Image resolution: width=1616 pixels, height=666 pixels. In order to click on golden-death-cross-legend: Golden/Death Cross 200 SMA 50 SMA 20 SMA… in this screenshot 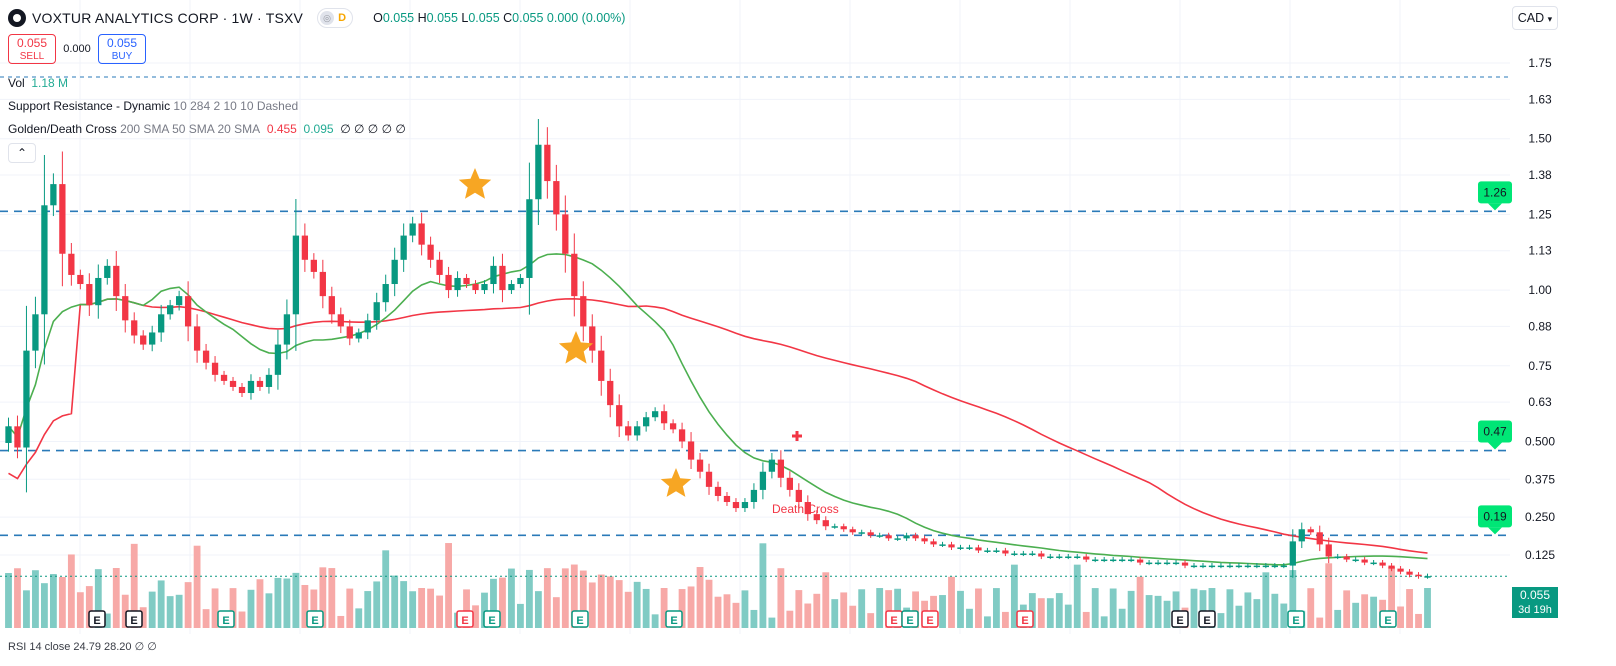, I will do `click(207, 129)`.